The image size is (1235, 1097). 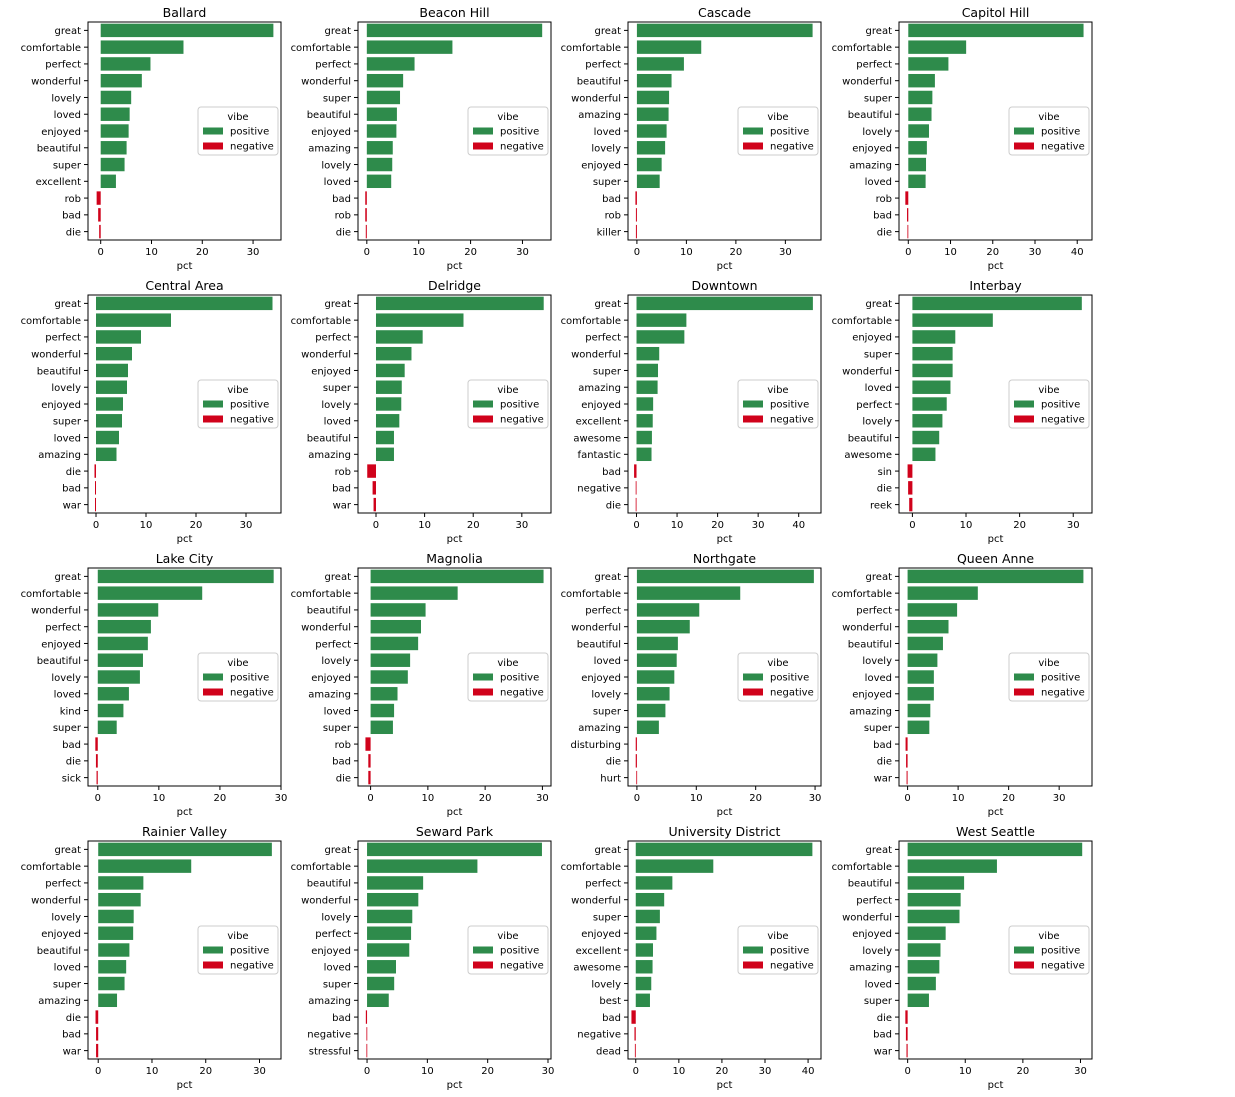 What do you see at coordinates (1077, 252) in the screenshot?
I see `x-tick-label: 40` at bounding box center [1077, 252].